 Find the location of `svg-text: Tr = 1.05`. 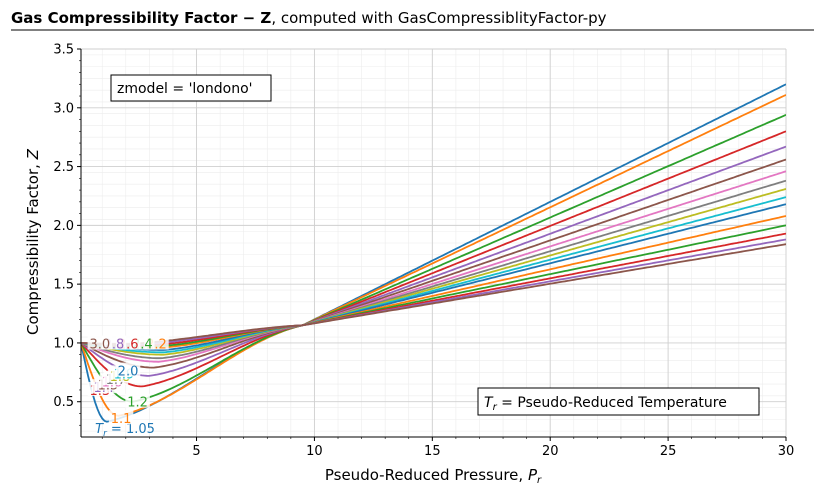

svg-text: Tr = 1.05 is located at coordinates (125, 430).